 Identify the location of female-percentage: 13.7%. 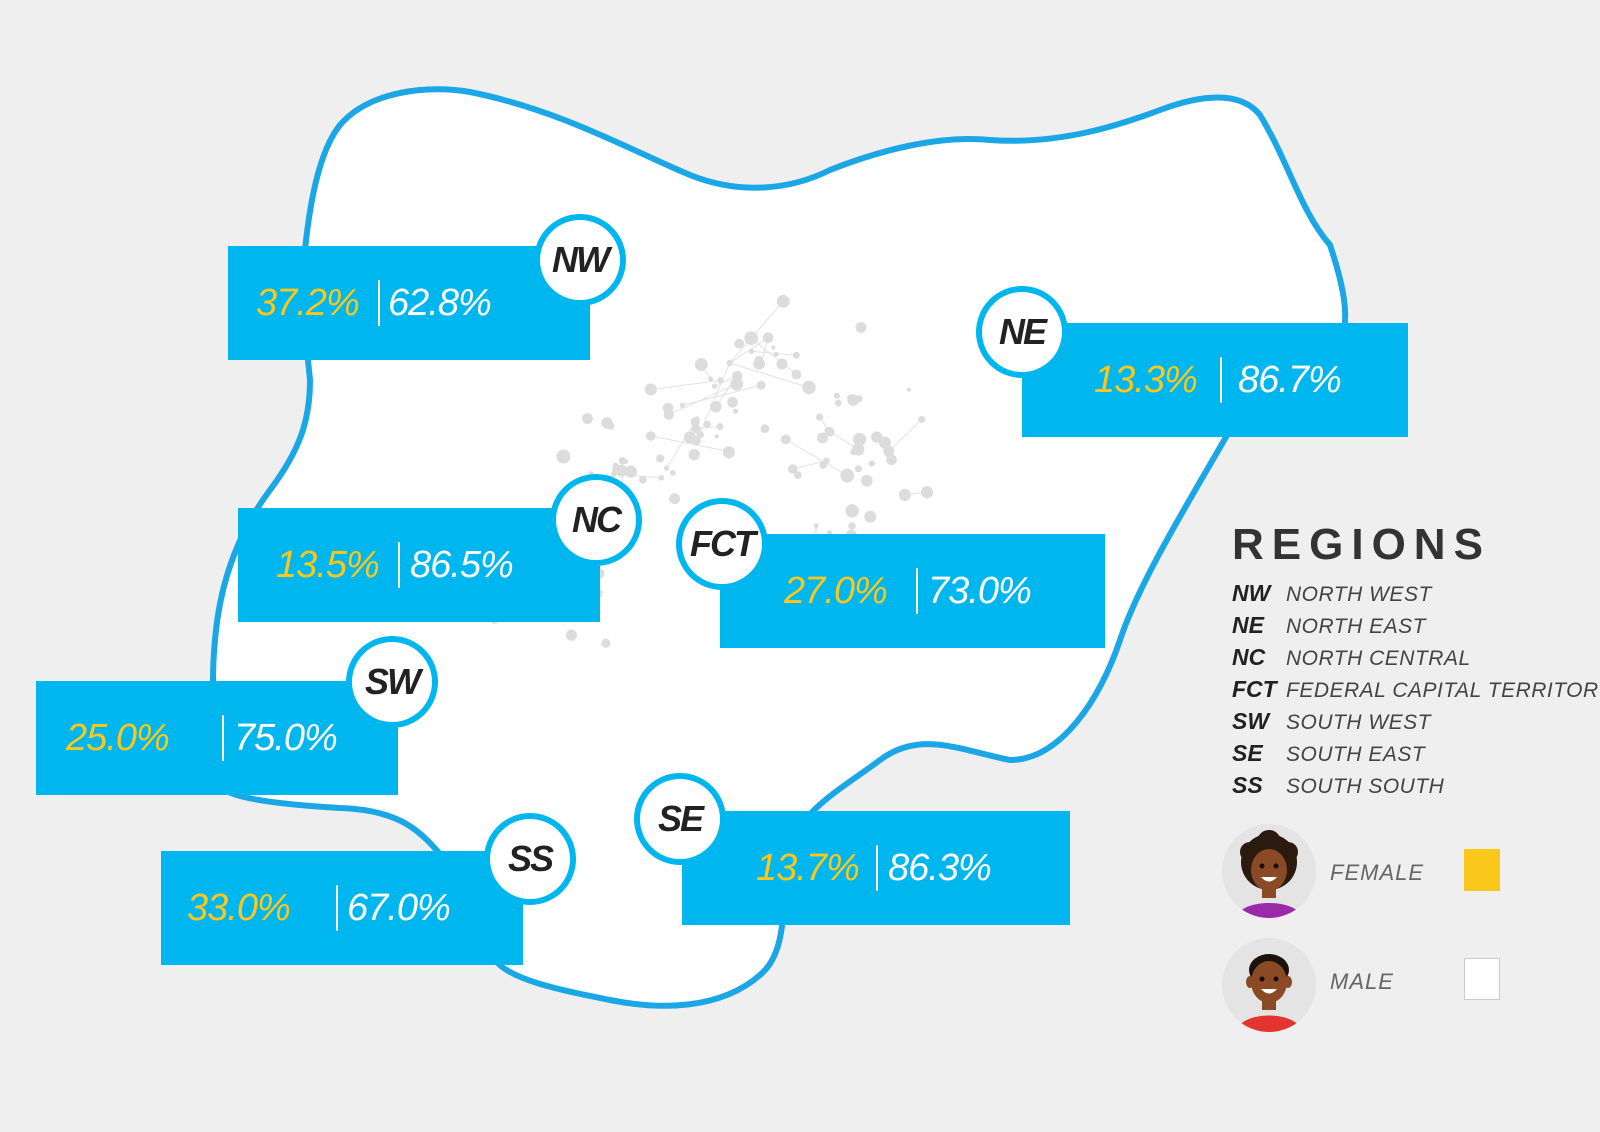
(808, 868).